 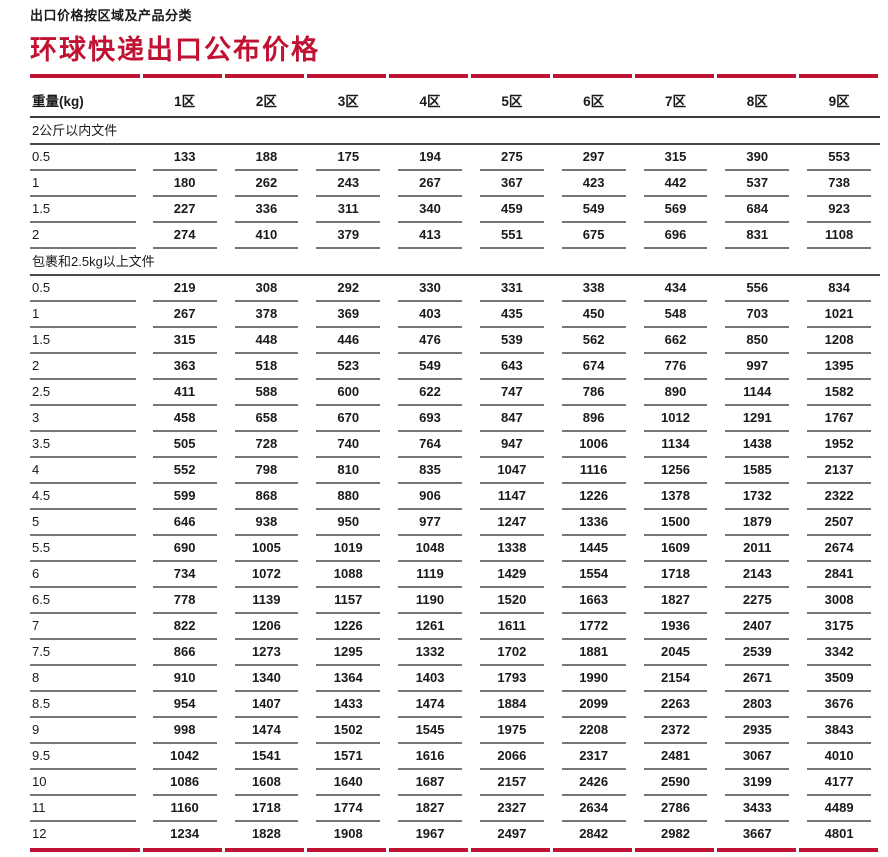 I want to click on weight-cell: 1, so click(x=83, y=315).